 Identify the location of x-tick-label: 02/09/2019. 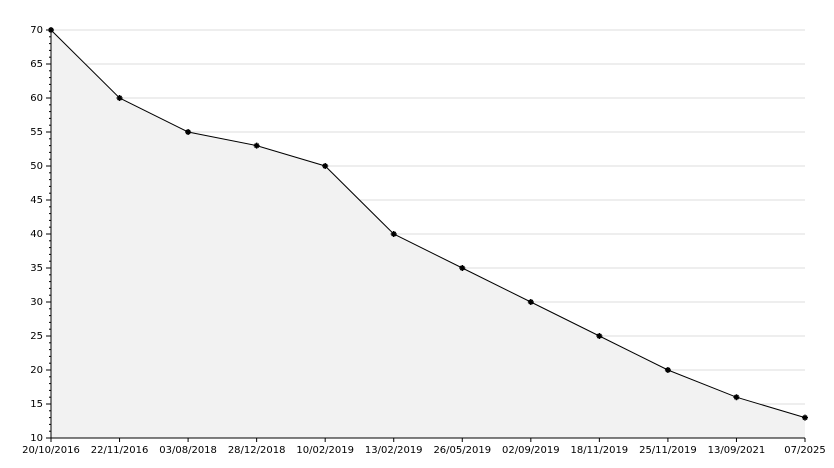
(531, 450).